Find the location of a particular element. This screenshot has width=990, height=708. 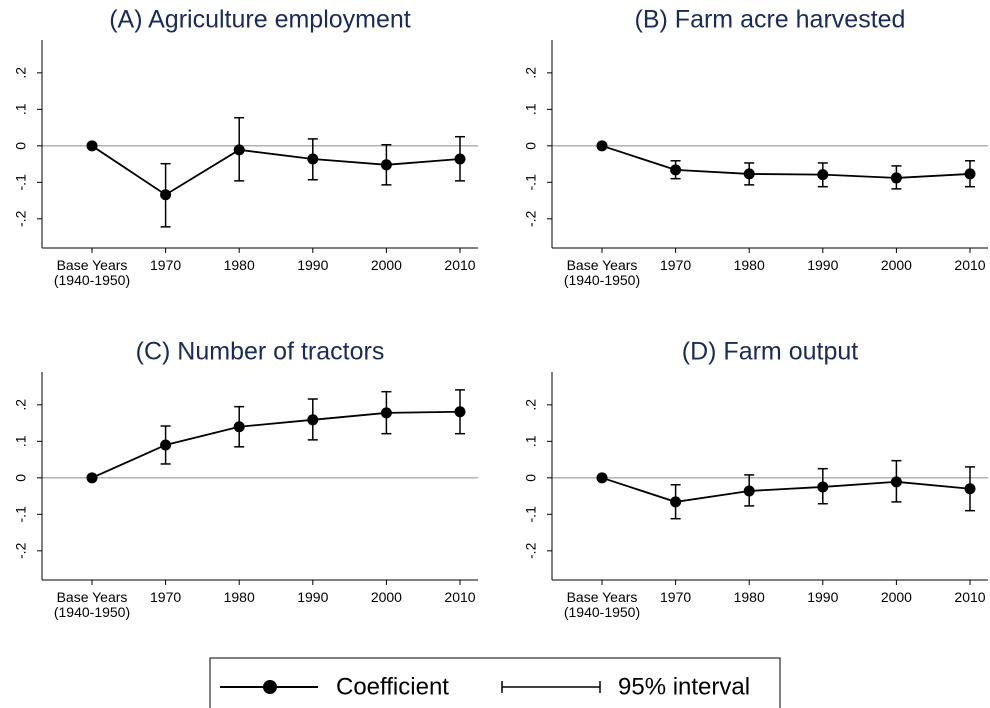

legend-box is located at coordinates (495, 682).